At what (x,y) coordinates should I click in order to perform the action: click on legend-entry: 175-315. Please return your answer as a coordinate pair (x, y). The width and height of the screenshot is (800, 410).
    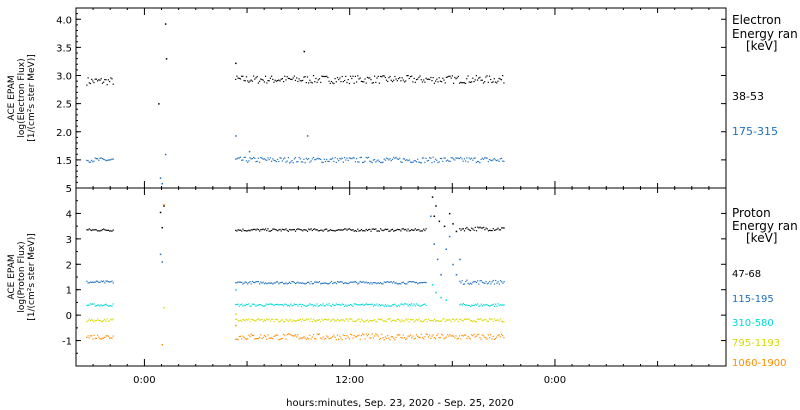
    Looking at the image, I should click on (755, 131).